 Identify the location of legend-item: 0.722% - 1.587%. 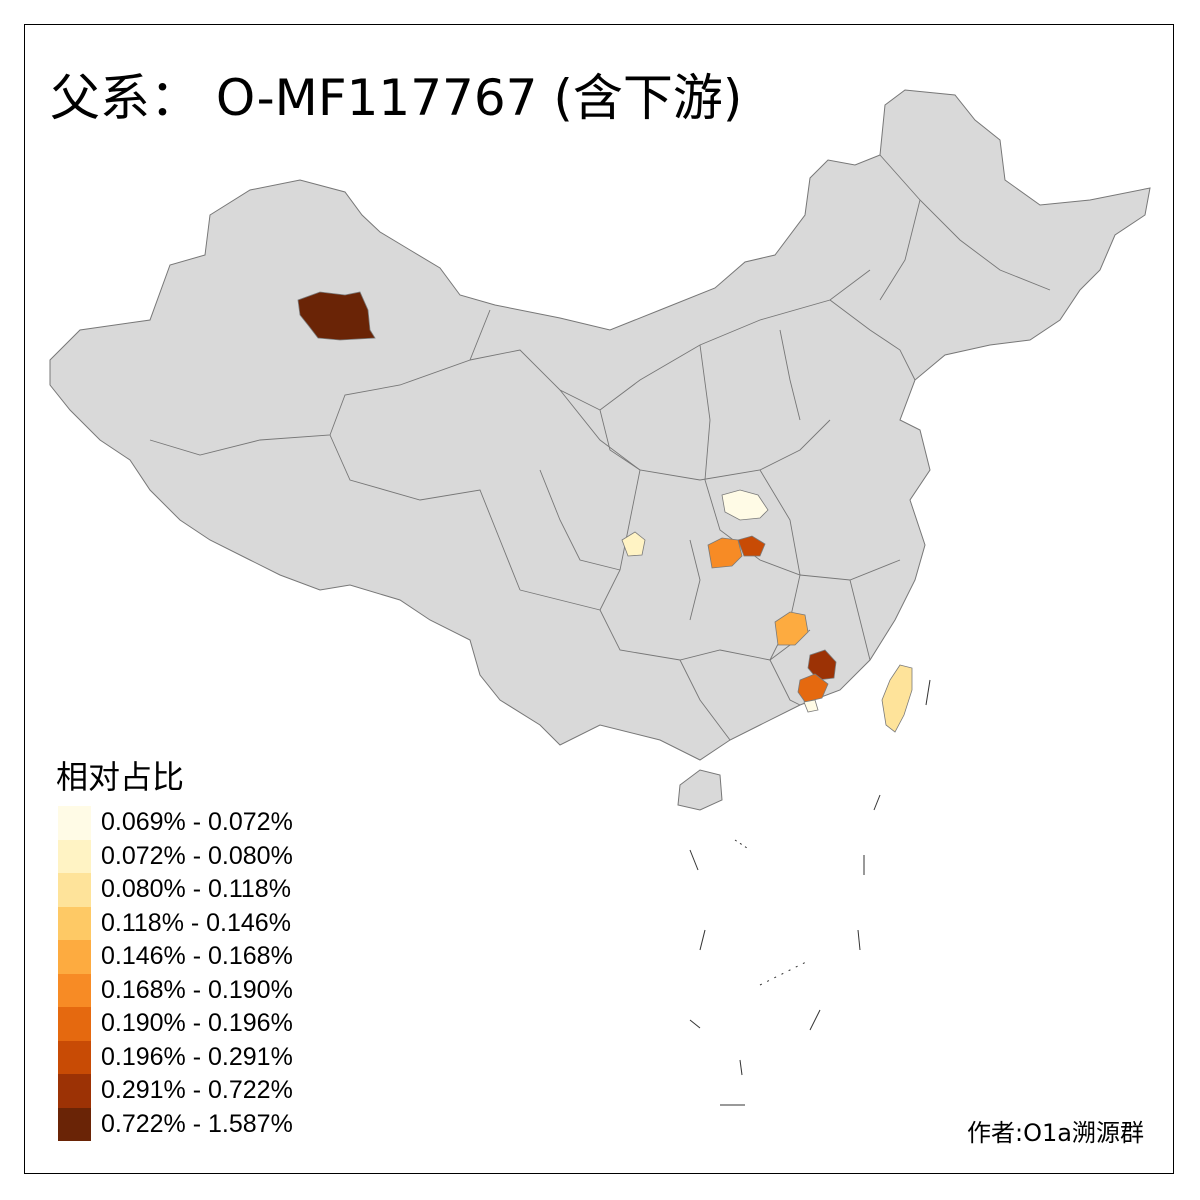
(175, 1124).